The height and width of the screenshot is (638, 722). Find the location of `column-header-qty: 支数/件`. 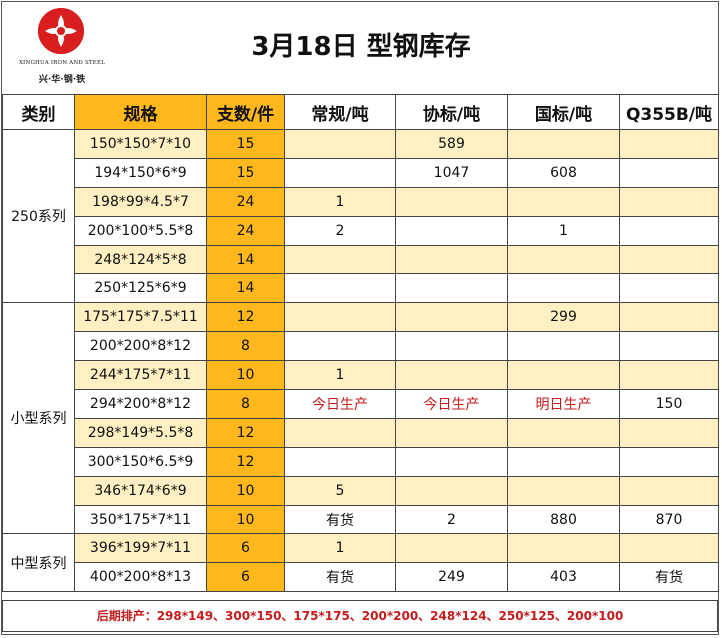

column-header-qty: 支数/件 is located at coordinates (245, 112).